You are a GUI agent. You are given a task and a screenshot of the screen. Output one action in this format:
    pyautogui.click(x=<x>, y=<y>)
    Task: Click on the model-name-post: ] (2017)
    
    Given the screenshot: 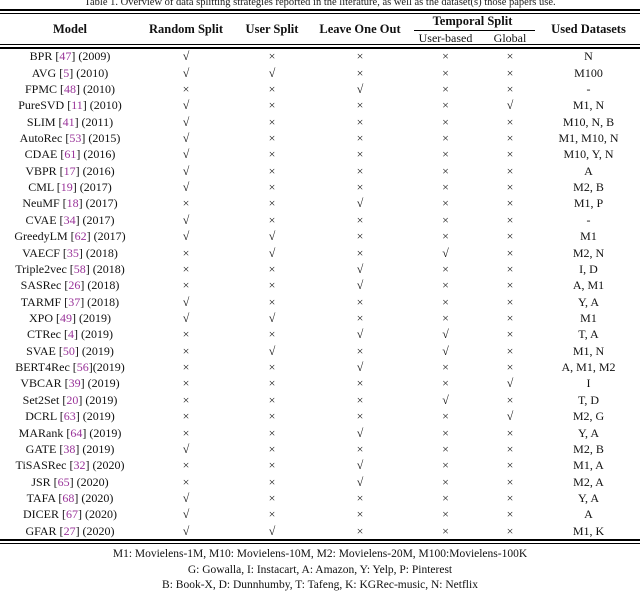 What is the action you would take?
    pyautogui.click(x=95, y=219)
    